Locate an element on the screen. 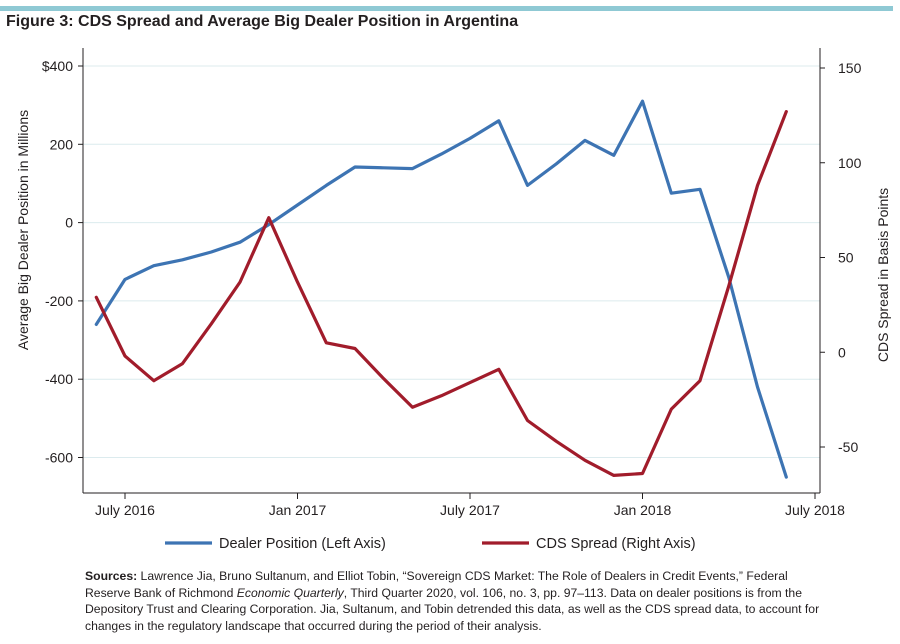 The height and width of the screenshot is (644, 900). right-tick-label: 100 is located at coordinates (850, 163).